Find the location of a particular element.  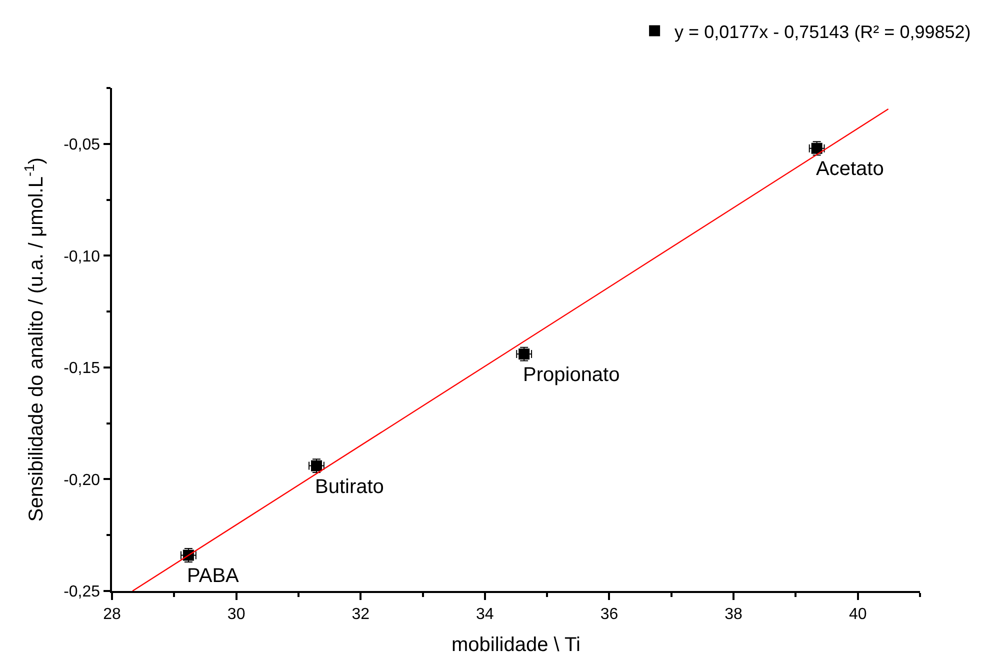

y-tick-label: -0,25 is located at coordinates (82, 592).